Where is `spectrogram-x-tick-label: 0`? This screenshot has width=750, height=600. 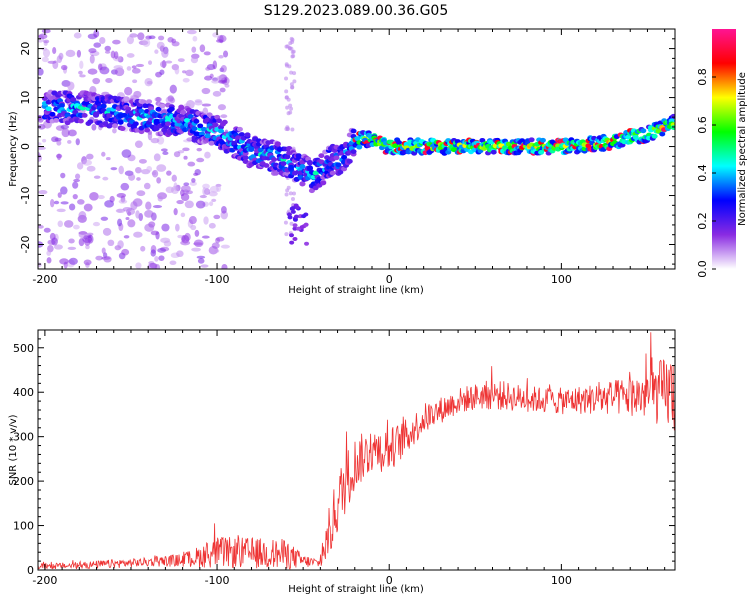
spectrogram-x-tick-label: 0 is located at coordinates (389, 279).